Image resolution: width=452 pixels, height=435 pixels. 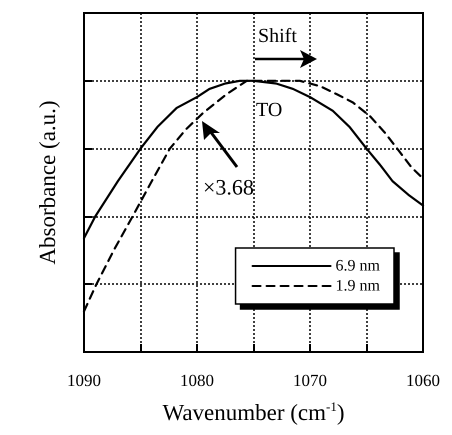 What do you see at coordinates (228, 187) in the screenshot?
I see `annotation: ×3.68` at bounding box center [228, 187].